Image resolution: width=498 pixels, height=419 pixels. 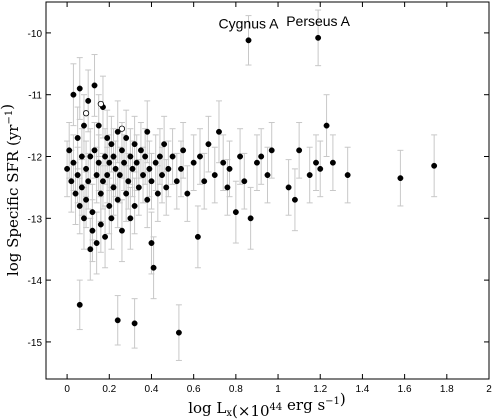 I want to click on y-tick-label: -15, so click(x=35, y=343).